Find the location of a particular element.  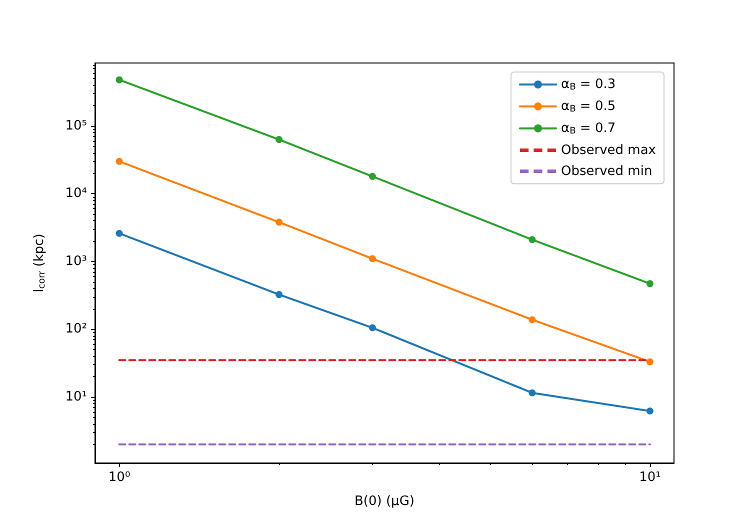

y-tick-label: 10² is located at coordinates (76, 329).